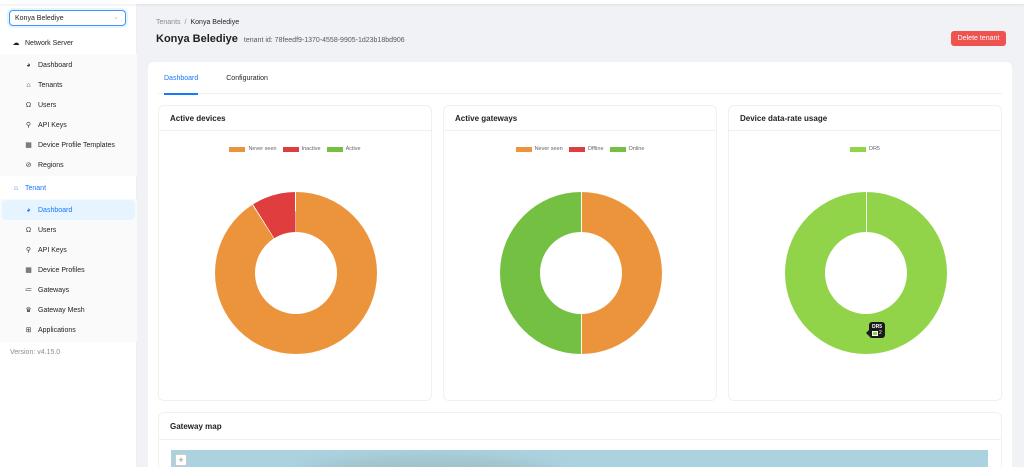 The width and height of the screenshot is (1024, 467). Describe the element at coordinates (76, 145) in the screenshot. I see `sidebar-item-label: Device Profile Templates` at that location.